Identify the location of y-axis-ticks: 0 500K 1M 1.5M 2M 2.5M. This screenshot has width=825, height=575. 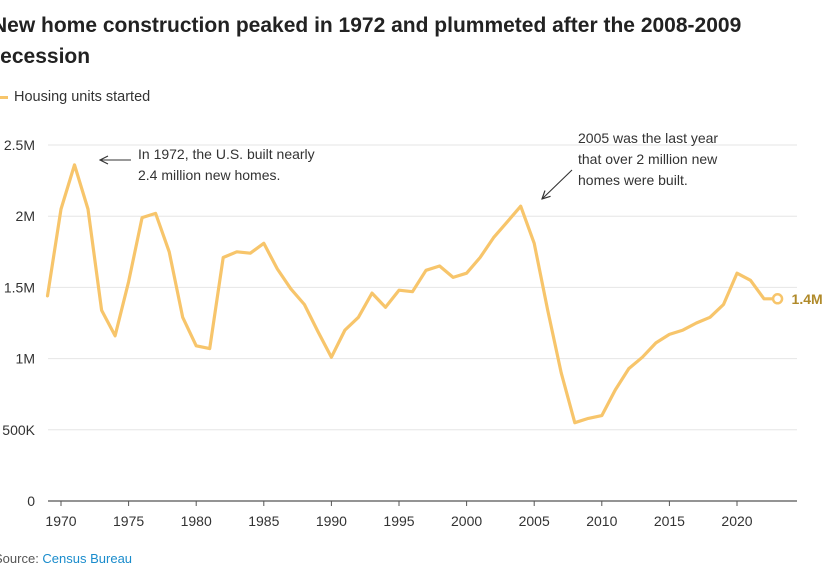
(18, 323).